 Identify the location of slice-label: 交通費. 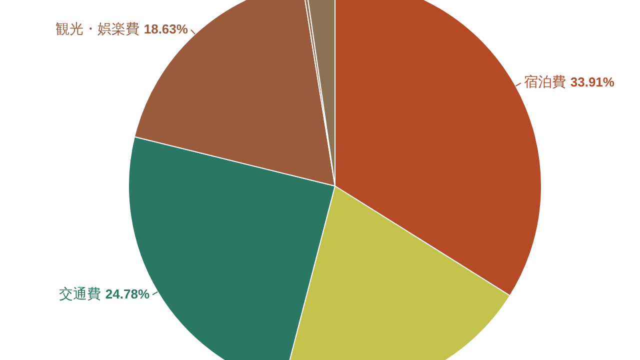
(82, 294).